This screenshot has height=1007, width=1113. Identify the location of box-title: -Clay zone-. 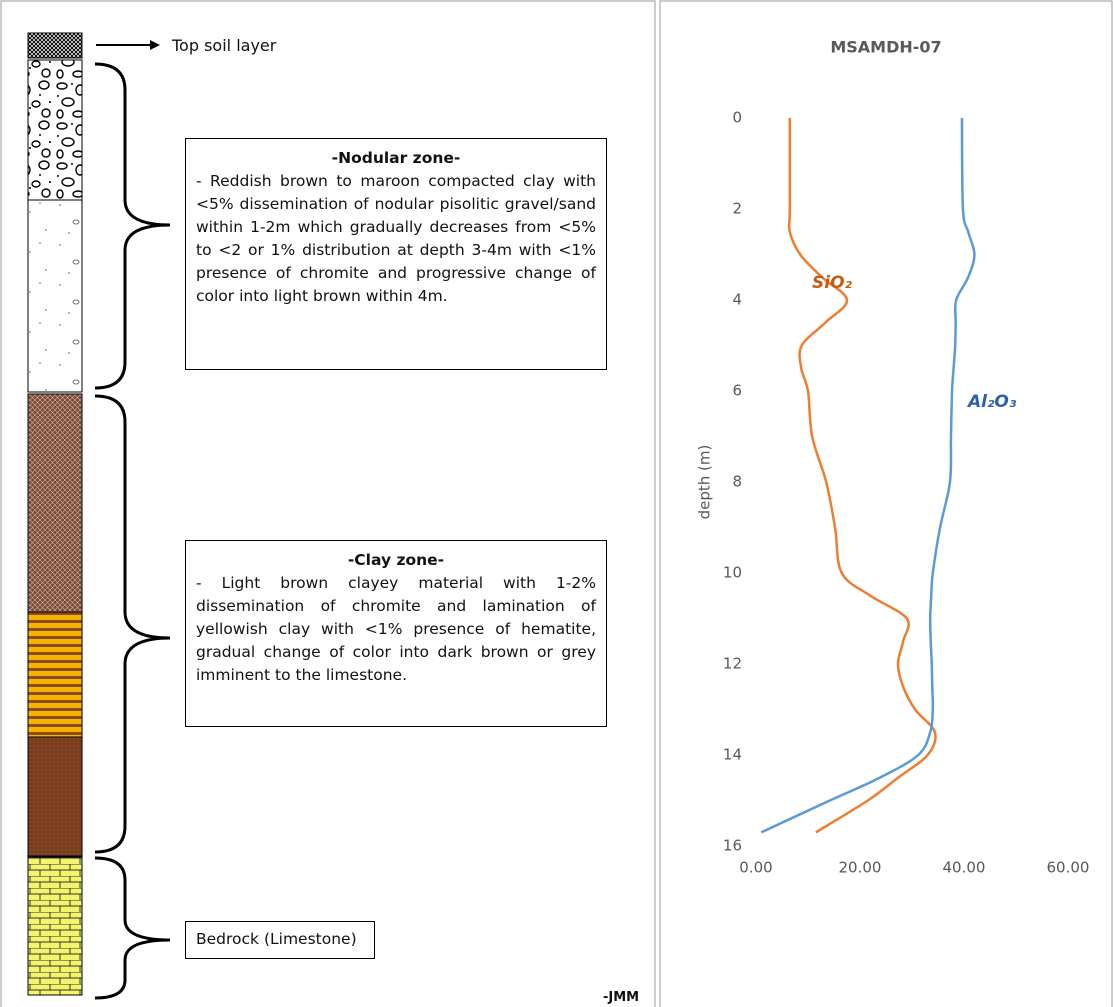
(396, 560).